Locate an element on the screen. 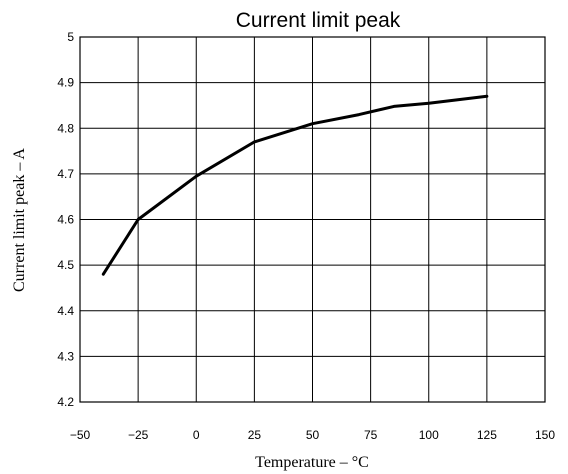 This screenshot has width=568, height=474. x-axis-label: Temperature – °C is located at coordinates (312, 462).